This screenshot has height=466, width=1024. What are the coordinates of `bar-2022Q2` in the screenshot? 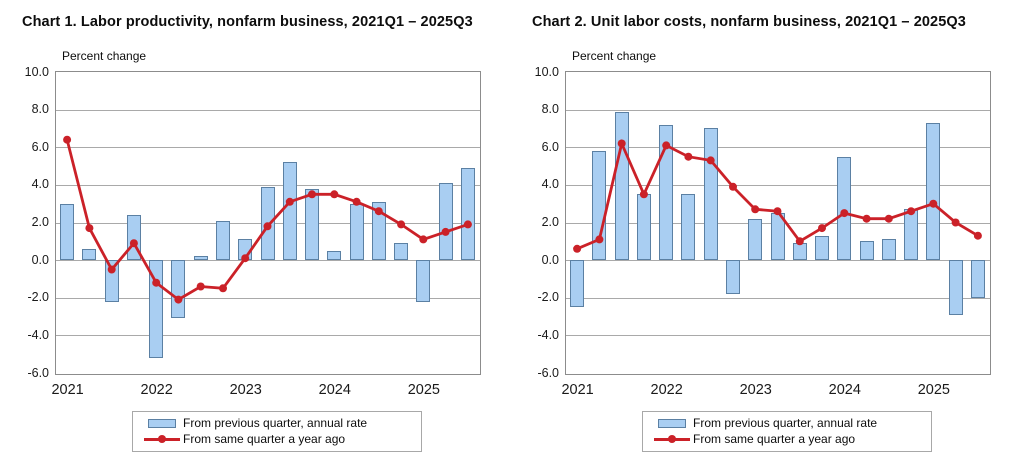 It's located at (688, 227).